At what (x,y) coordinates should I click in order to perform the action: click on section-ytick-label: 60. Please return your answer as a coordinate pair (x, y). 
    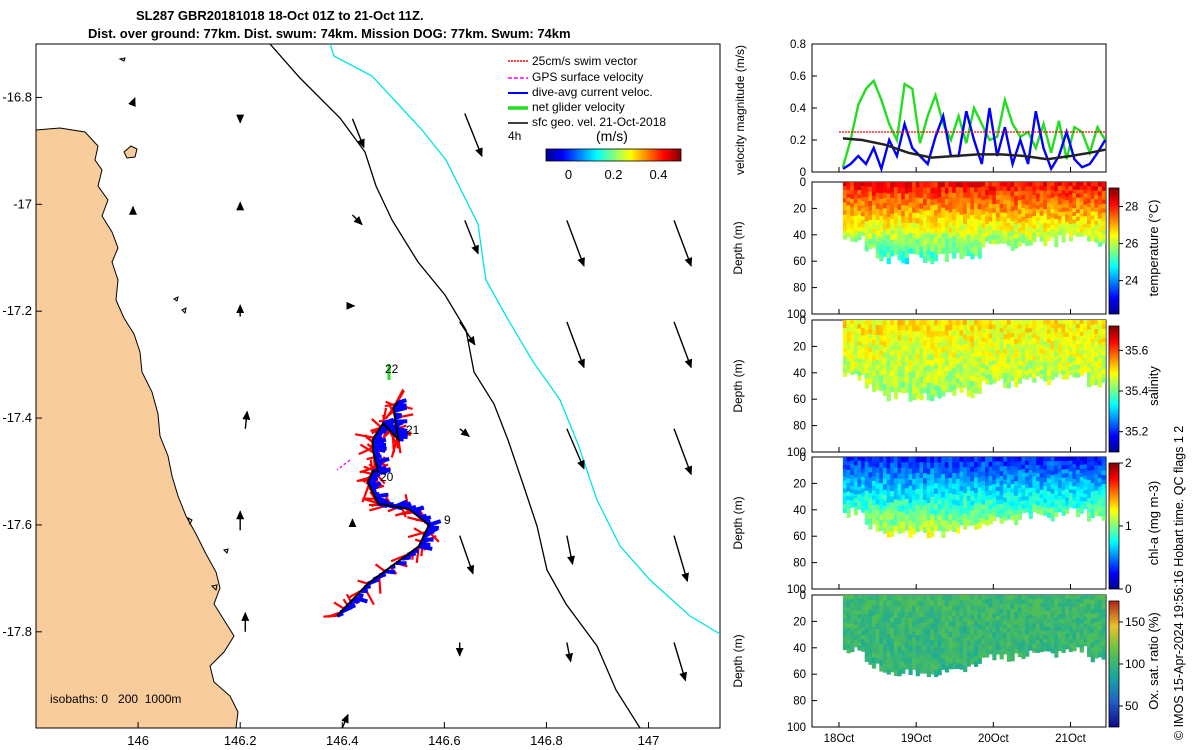
    Looking at the image, I should click on (799, 537).